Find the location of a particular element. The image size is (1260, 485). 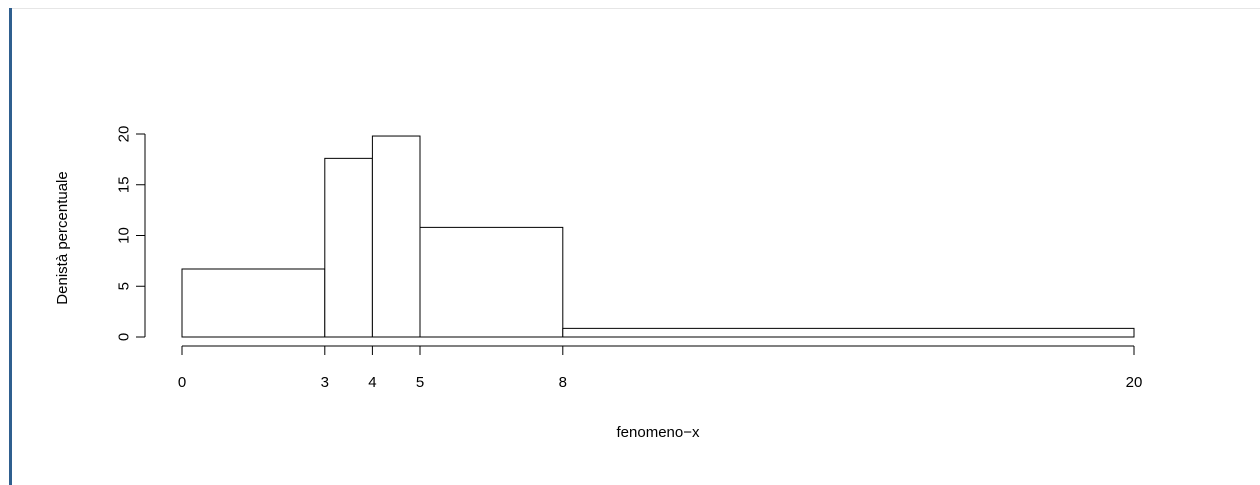

x-tick-label: 20 is located at coordinates (1134, 382).